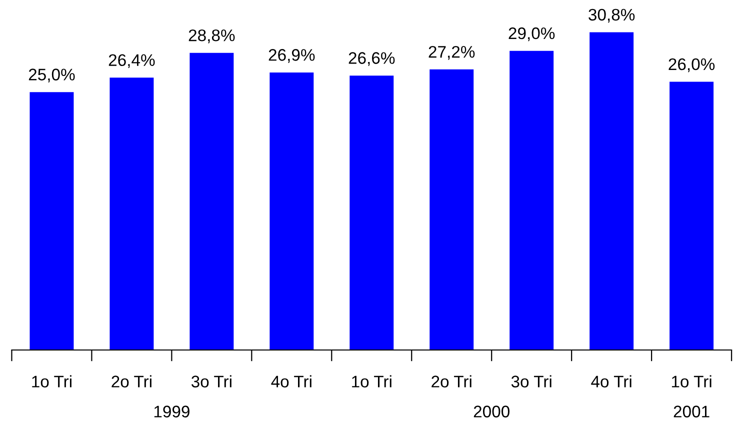 This screenshot has height=427, width=733. Describe the element at coordinates (131, 61) in the screenshot. I see `data-label: 26,4%` at that location.